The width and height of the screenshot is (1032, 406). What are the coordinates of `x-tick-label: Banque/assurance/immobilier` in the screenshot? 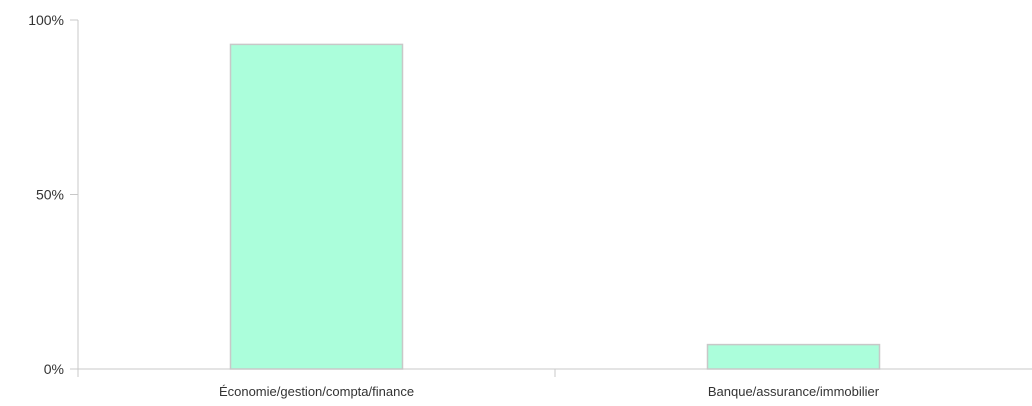 It's located at (794, 391).